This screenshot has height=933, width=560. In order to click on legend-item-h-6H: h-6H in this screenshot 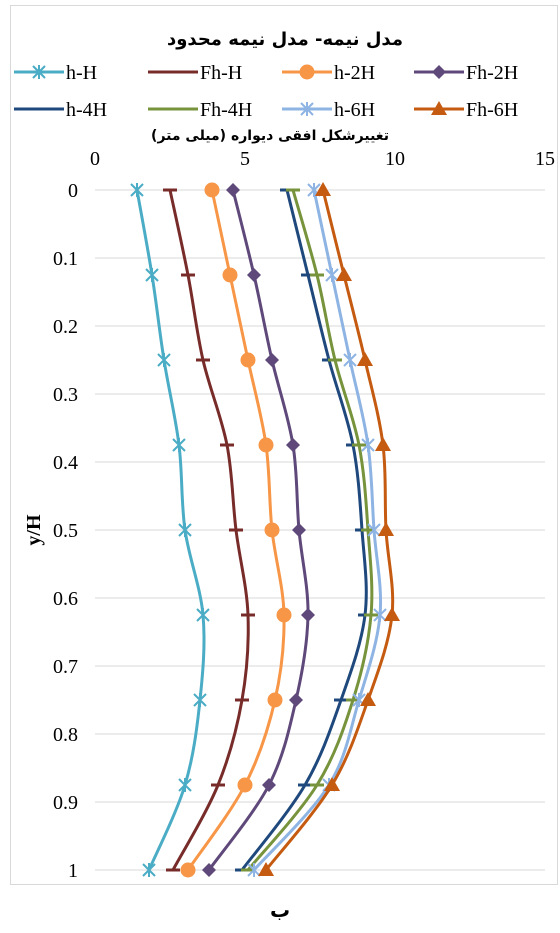, I will do `click(328, 110)`.